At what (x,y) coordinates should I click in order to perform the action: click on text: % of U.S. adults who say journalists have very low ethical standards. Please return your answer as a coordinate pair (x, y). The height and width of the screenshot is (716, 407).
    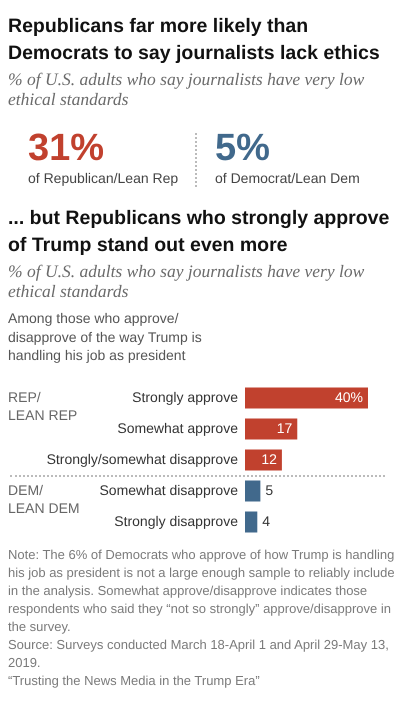
    Looking at the image, I should click on (187, 89).